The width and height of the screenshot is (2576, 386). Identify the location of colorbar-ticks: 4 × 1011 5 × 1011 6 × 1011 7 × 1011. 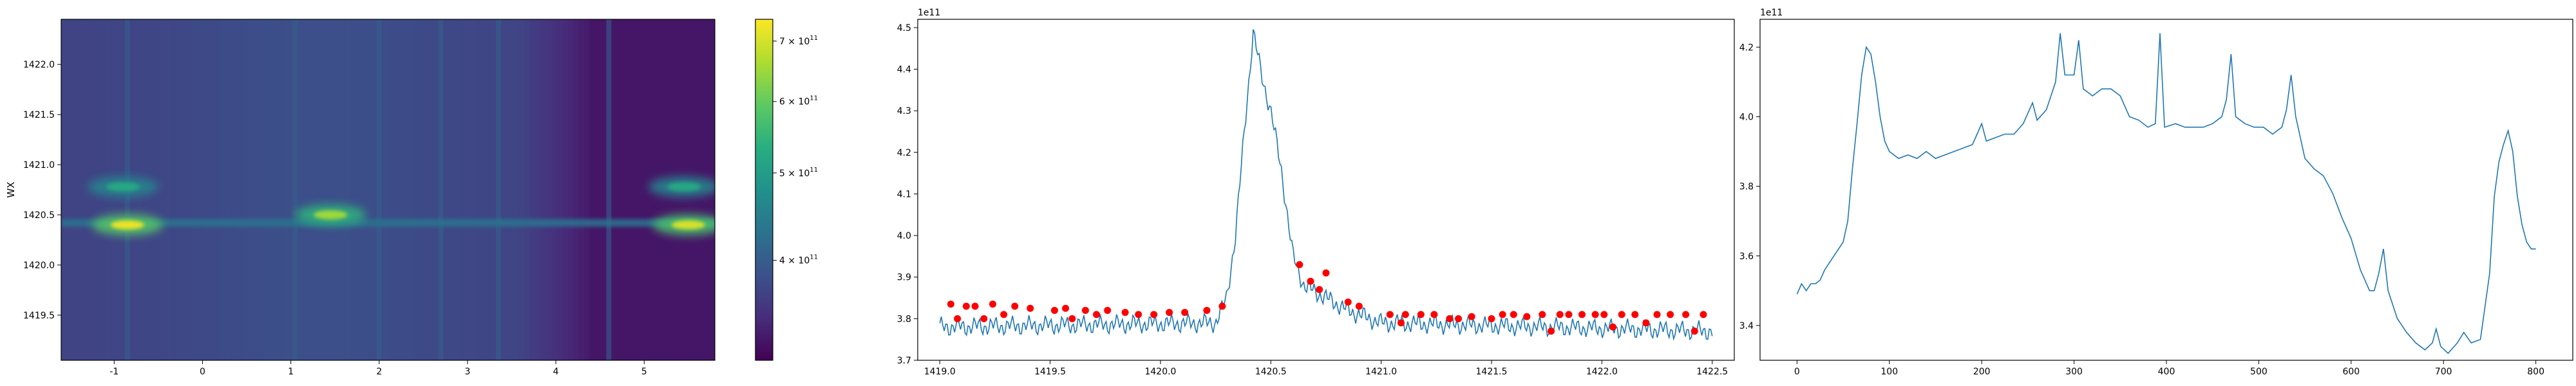
(795, 150).